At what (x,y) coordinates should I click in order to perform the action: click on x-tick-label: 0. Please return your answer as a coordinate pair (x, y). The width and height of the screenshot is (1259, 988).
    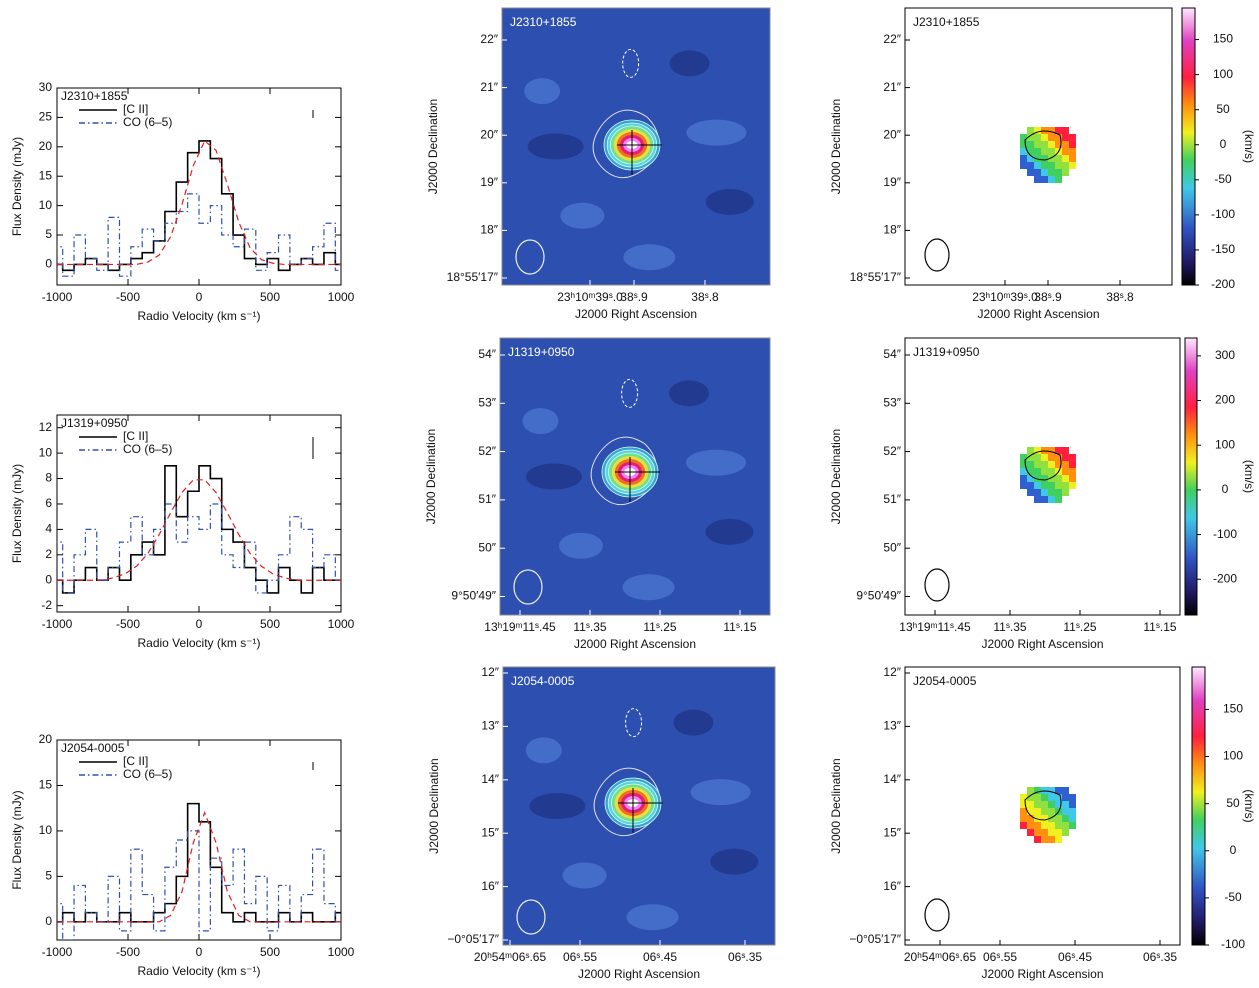
    Looking at the image, I should click on (199, 952).